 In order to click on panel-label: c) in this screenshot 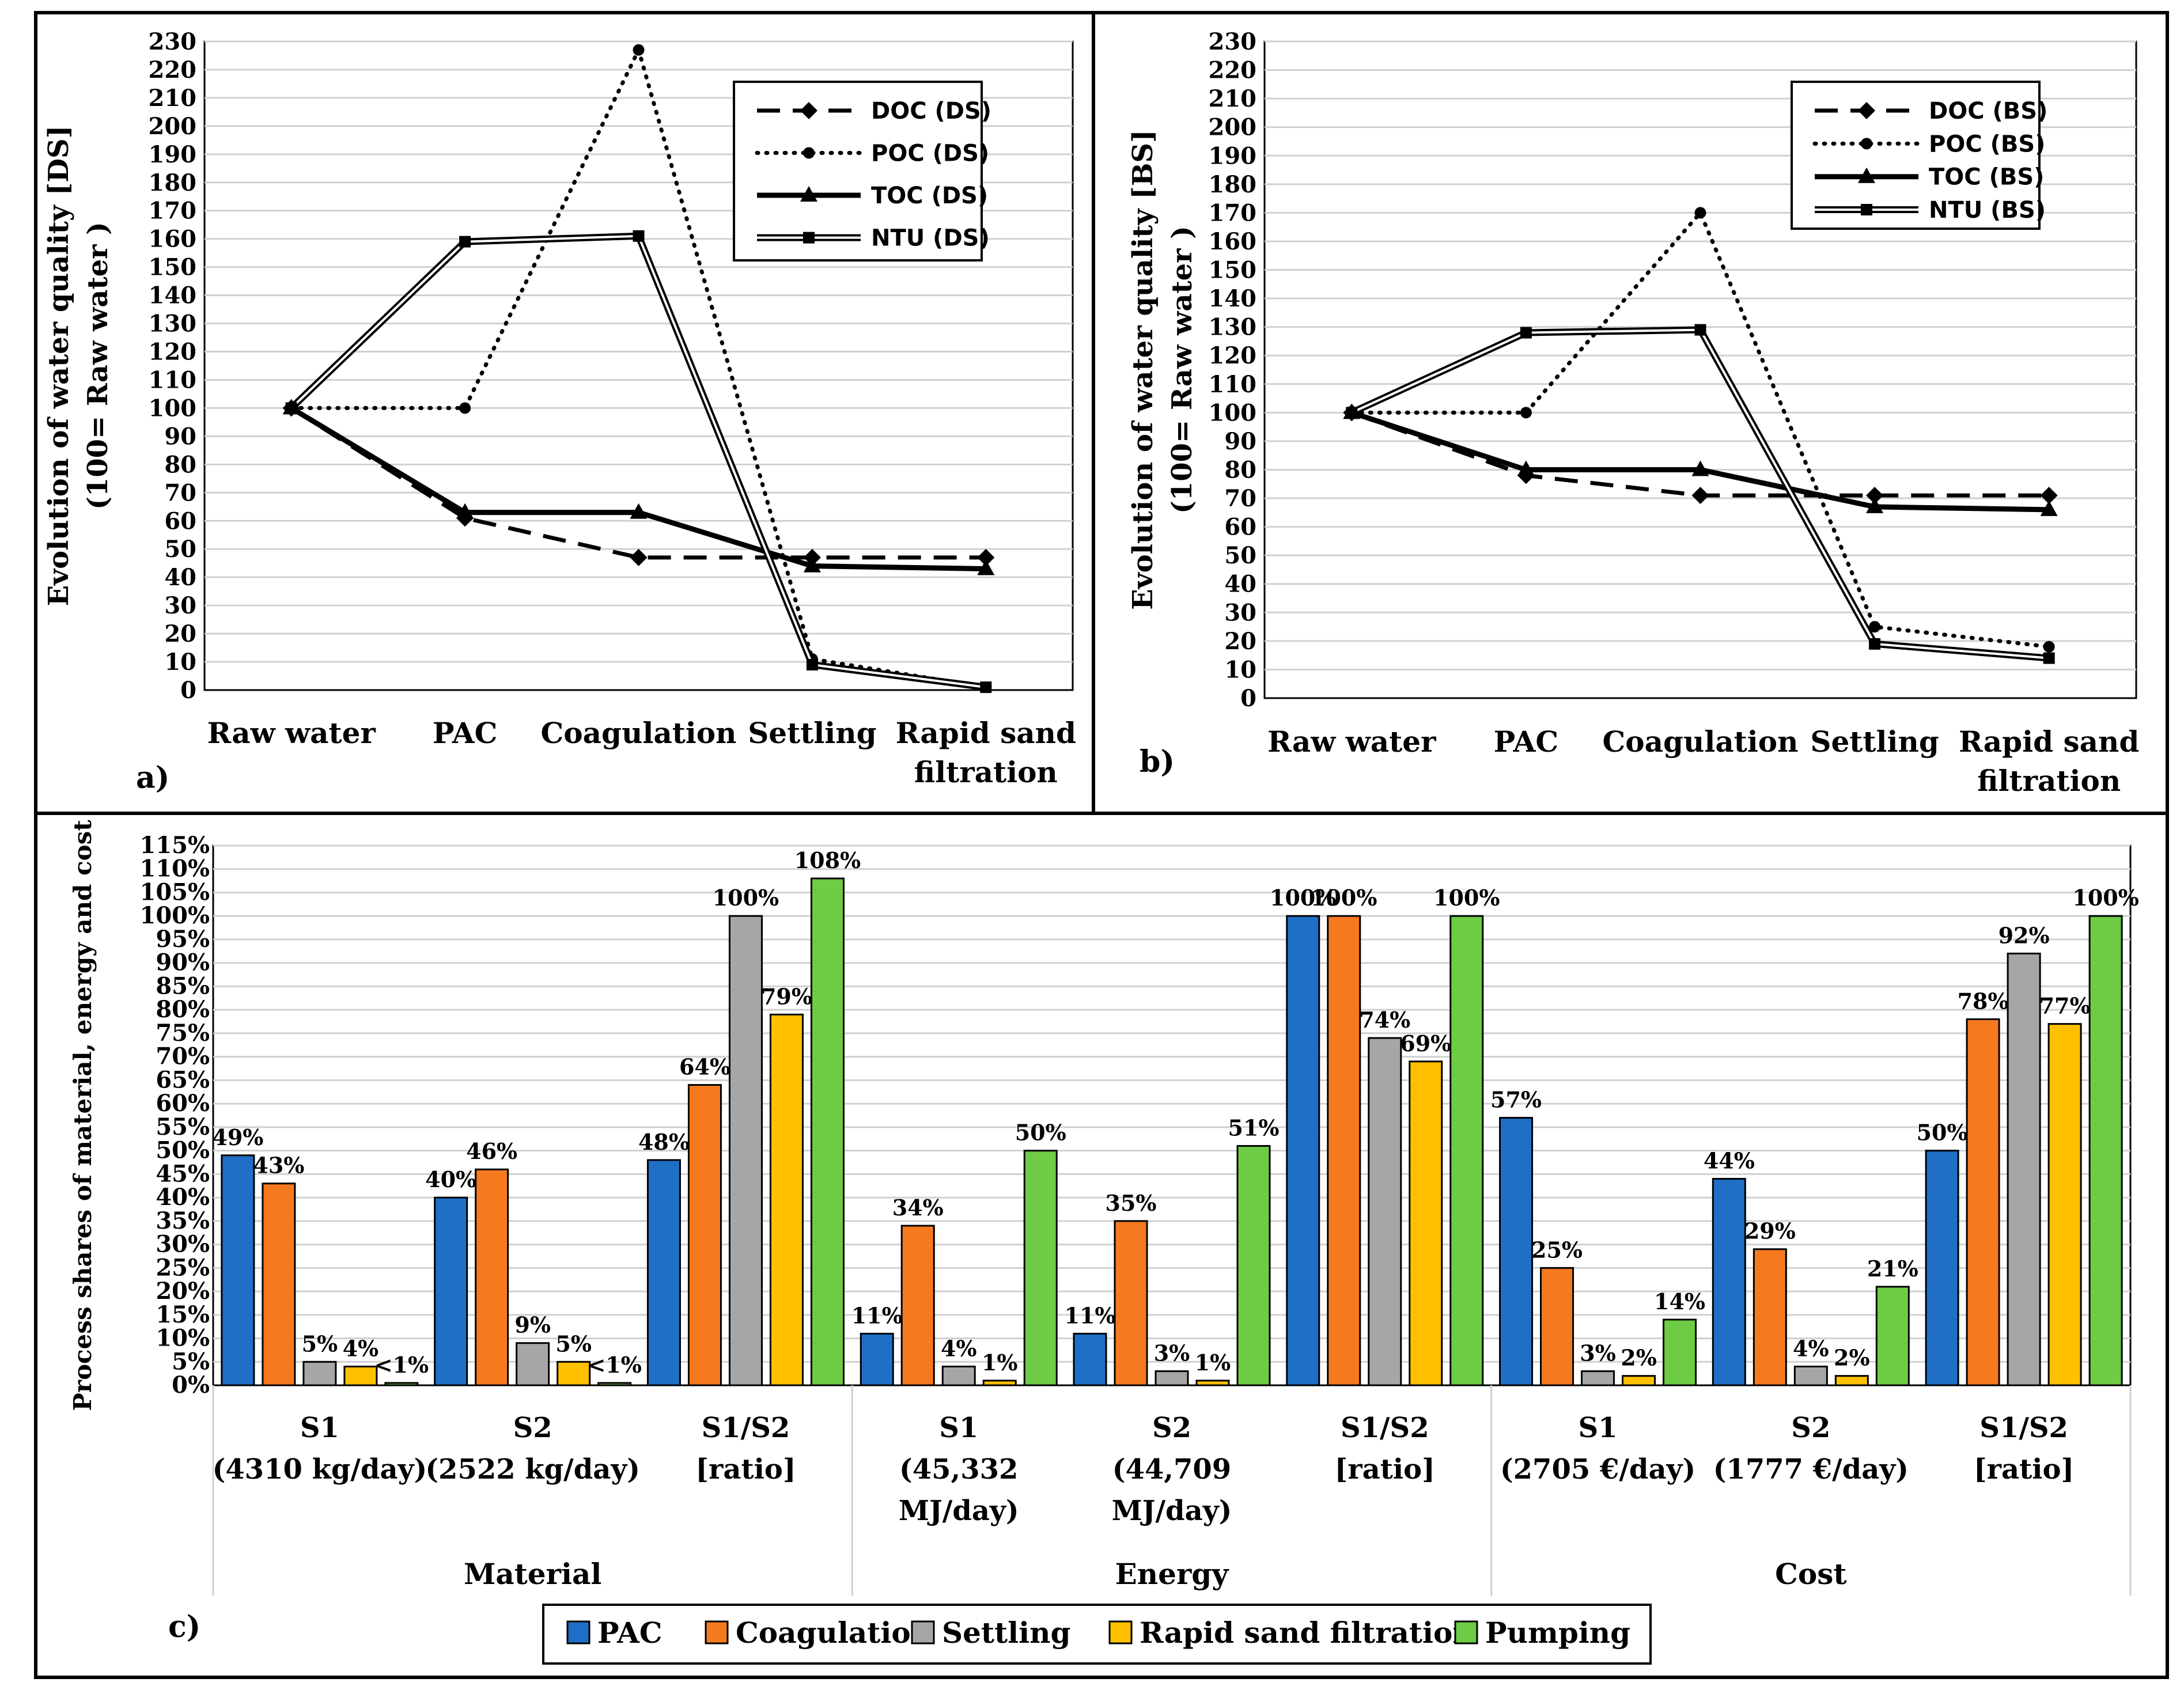, I will do `click(184, 1626)`.